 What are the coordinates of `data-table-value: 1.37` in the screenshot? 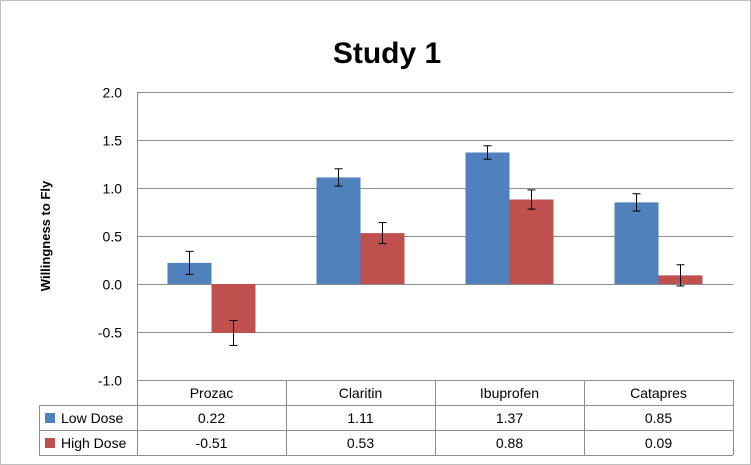 It's located at (509, 418).